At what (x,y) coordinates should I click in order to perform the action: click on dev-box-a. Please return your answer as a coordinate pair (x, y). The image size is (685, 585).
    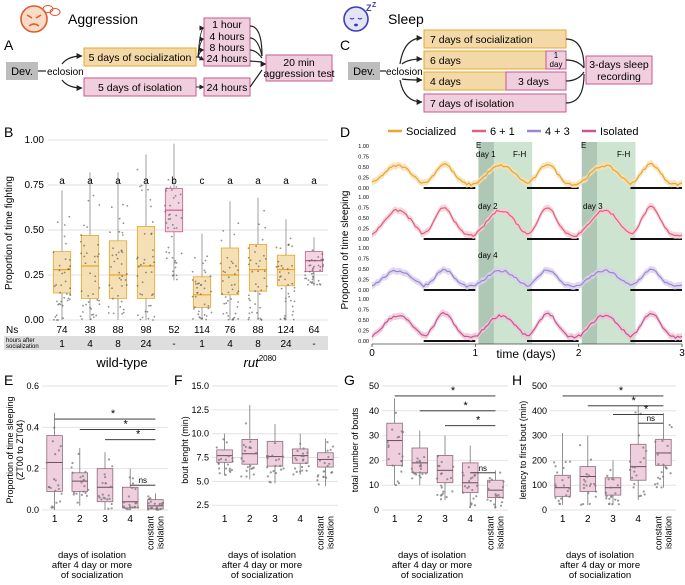
    Looking at the image, I should click on (22, 71).